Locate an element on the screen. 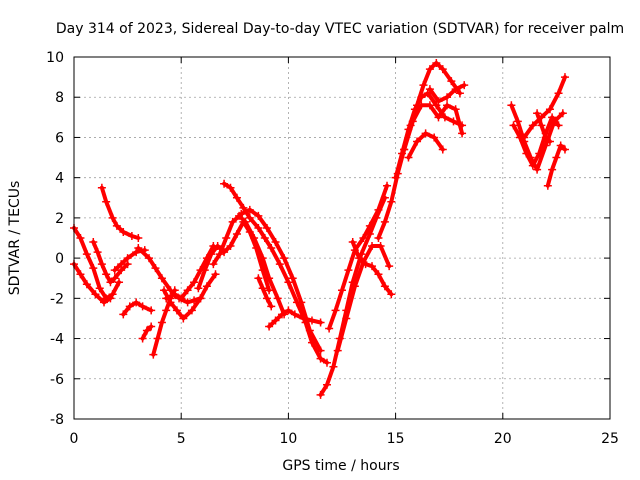 The width and height of the screenshot is (640, 480). y-axis-title: SDTVAR / TECUs is located at coordinates (15, 238).